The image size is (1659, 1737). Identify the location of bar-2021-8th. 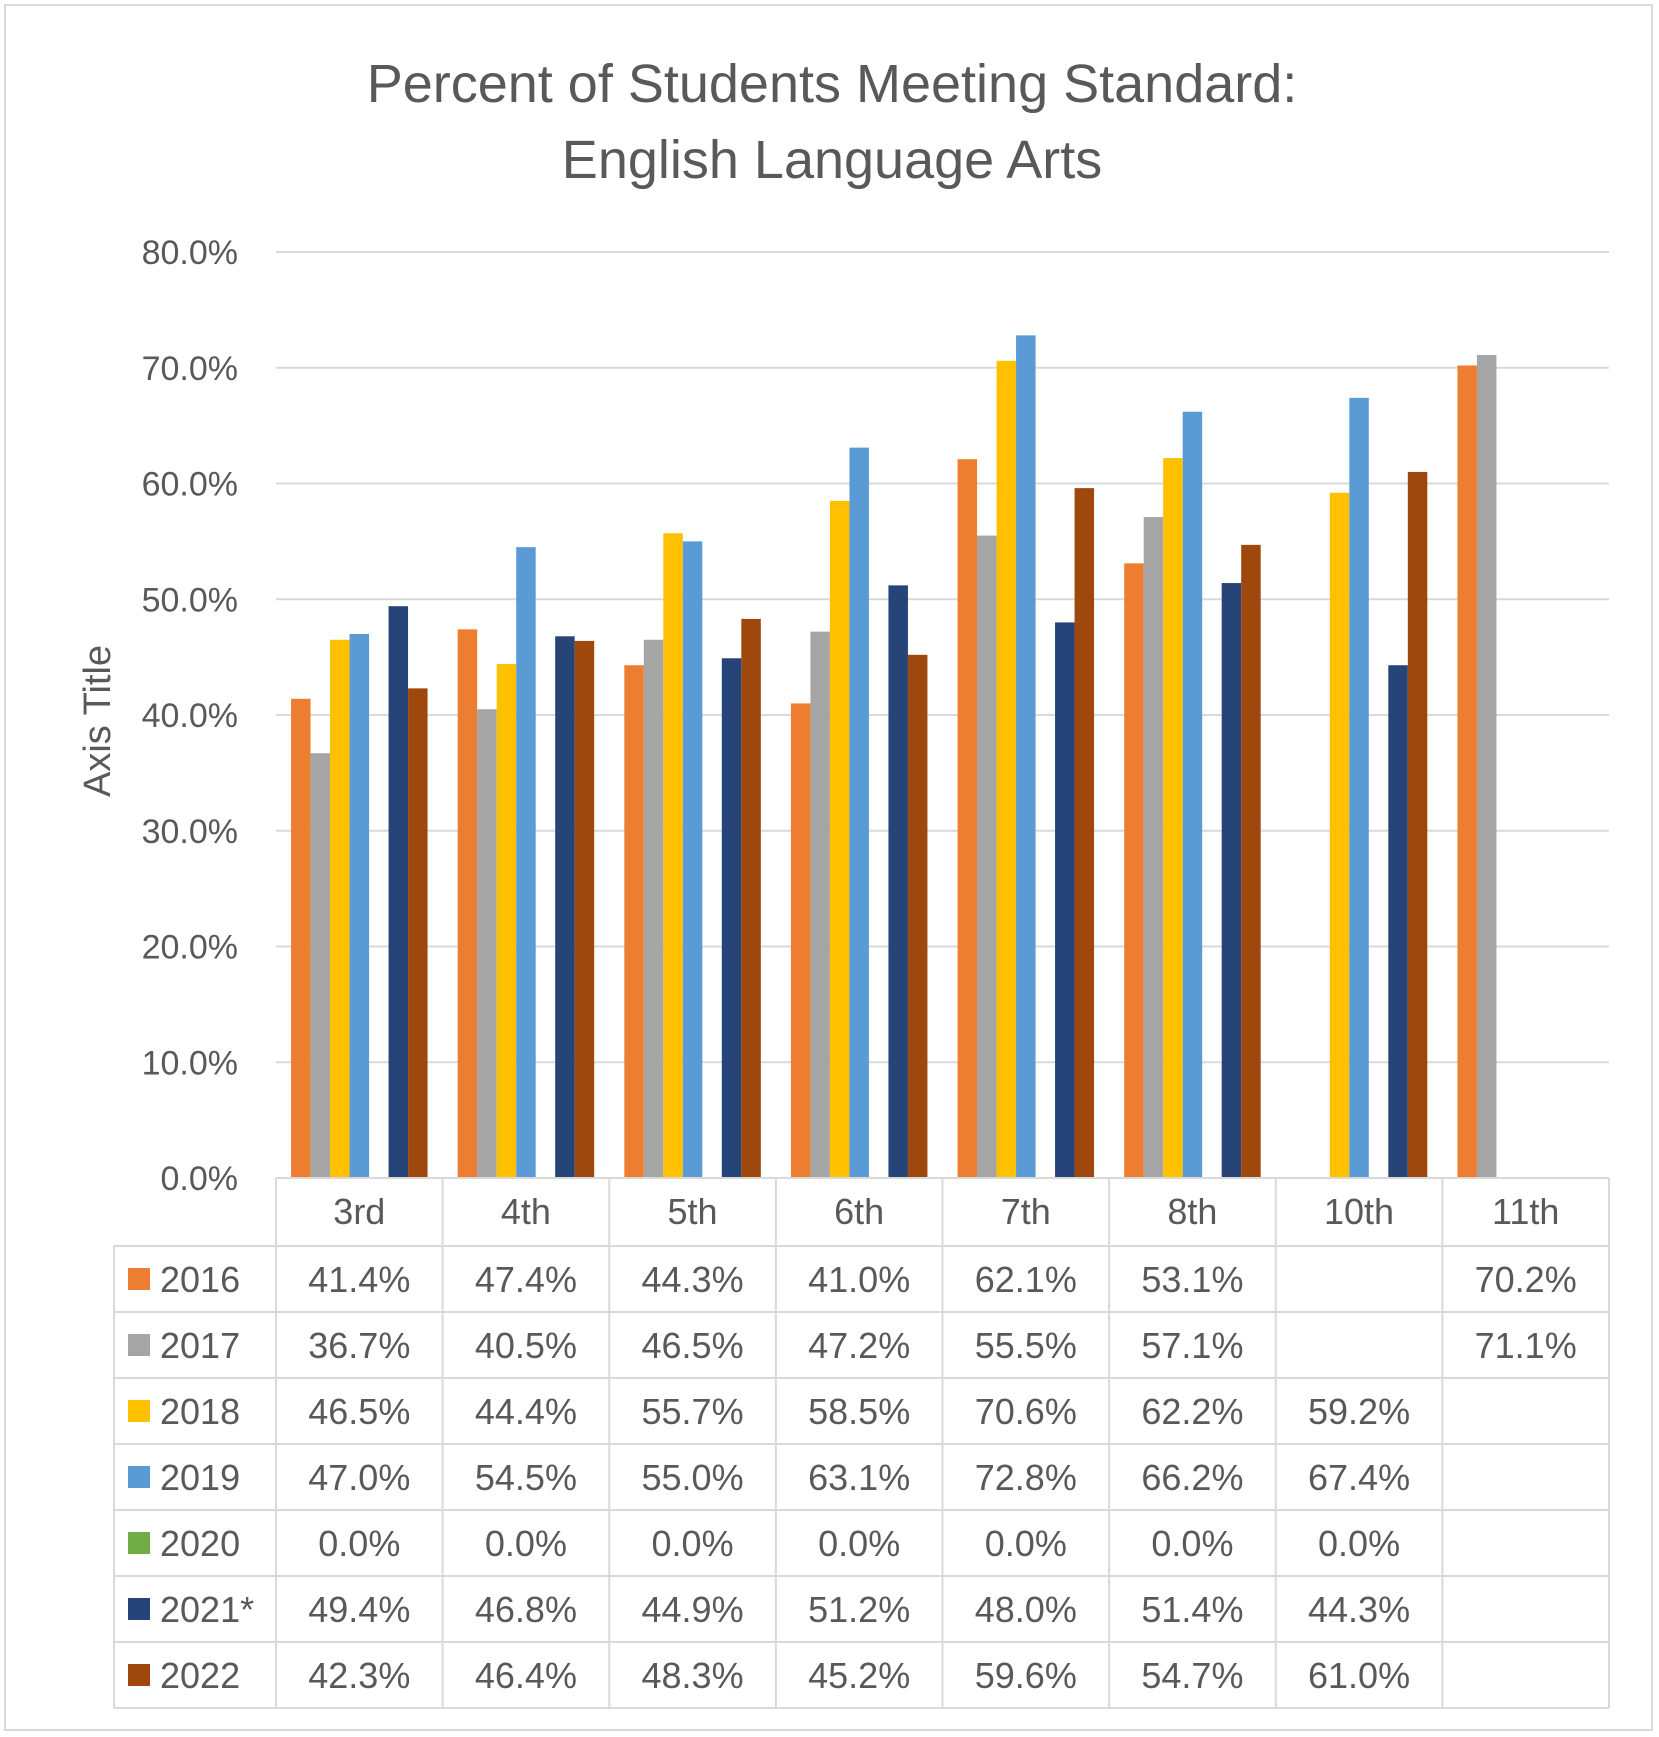
(1231, 880).